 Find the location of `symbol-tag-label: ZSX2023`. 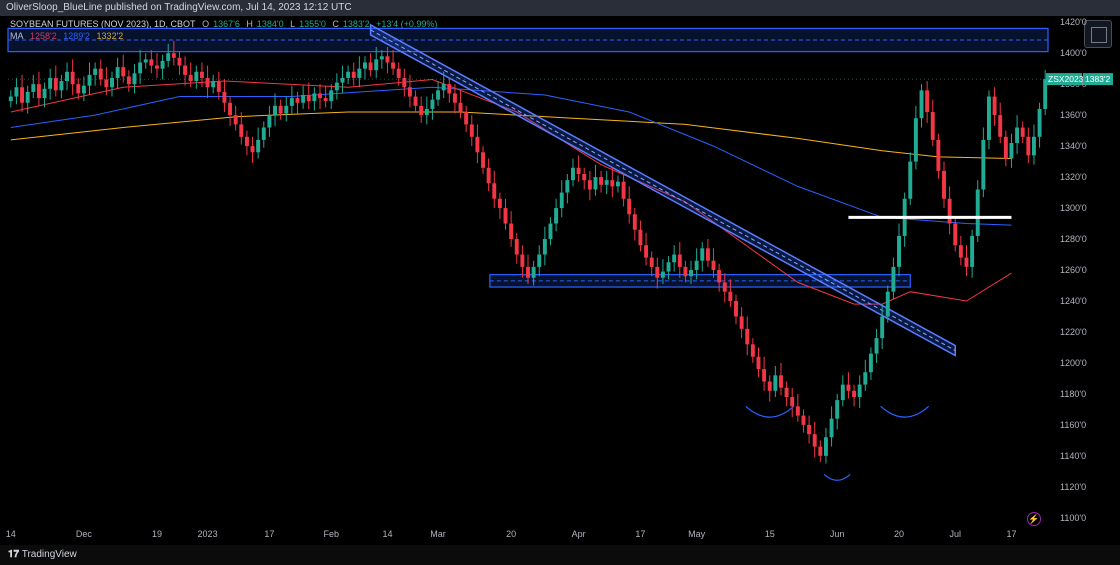

symbol-tag-label: ZSX2023 is located at coordinates (1066, 79).